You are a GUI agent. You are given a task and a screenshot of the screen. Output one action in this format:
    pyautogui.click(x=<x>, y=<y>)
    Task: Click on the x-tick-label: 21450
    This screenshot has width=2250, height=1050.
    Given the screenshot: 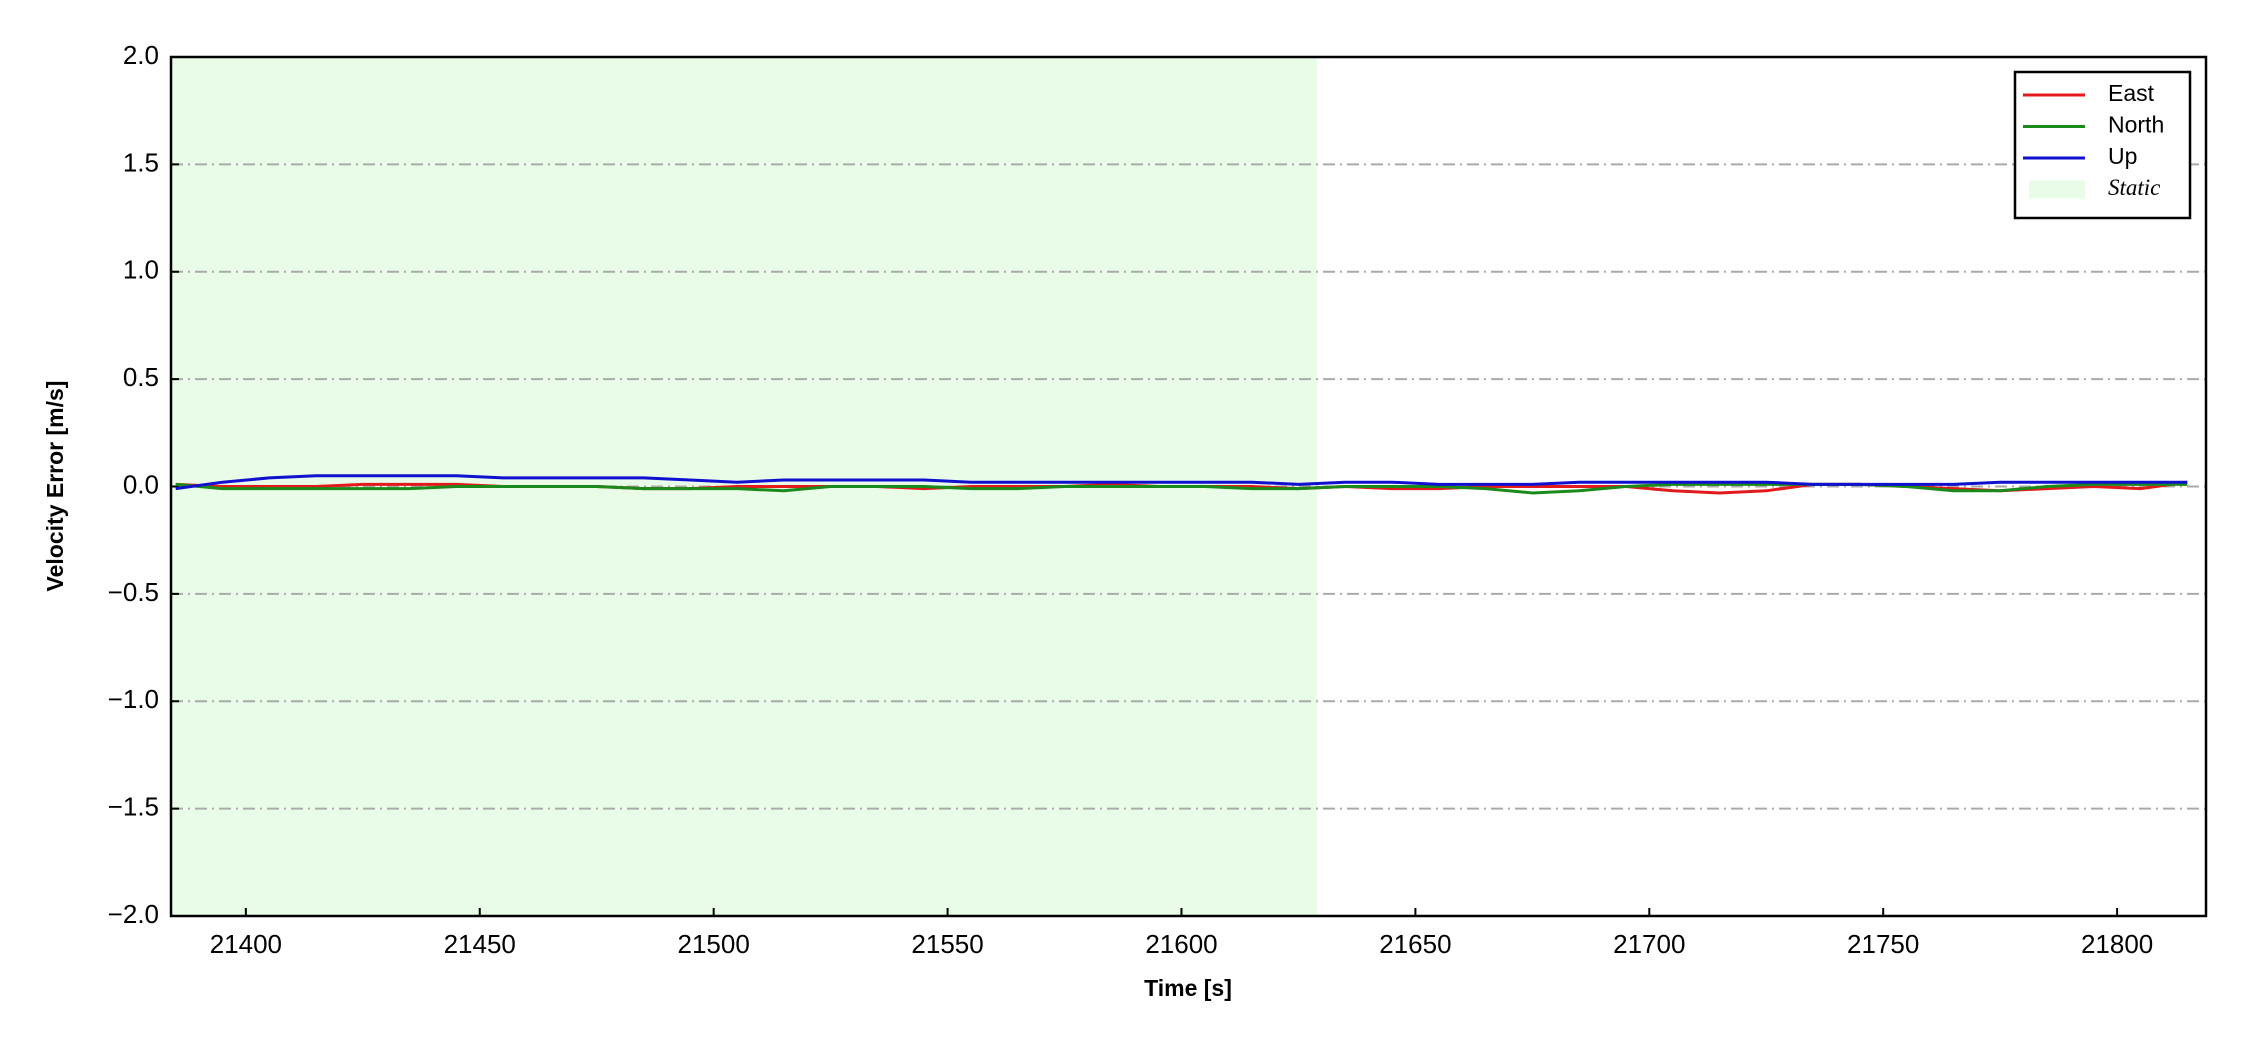 What is the action you would take?
    pyautogui.click(x=480, y=944)
    